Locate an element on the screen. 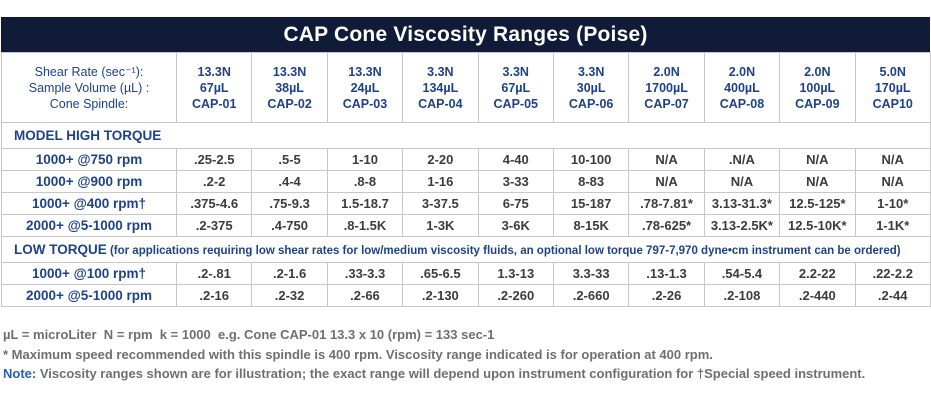 Image resolution: width=931 pixels, height=406 pixels. range-cell: 2-20 is located at coordinates (440, 159).